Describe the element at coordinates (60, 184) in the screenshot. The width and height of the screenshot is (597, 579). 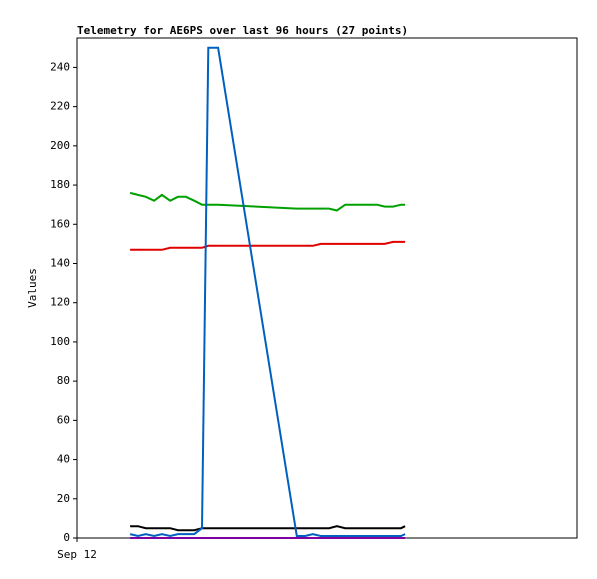
I see `y-tick-label: 180` at that location.